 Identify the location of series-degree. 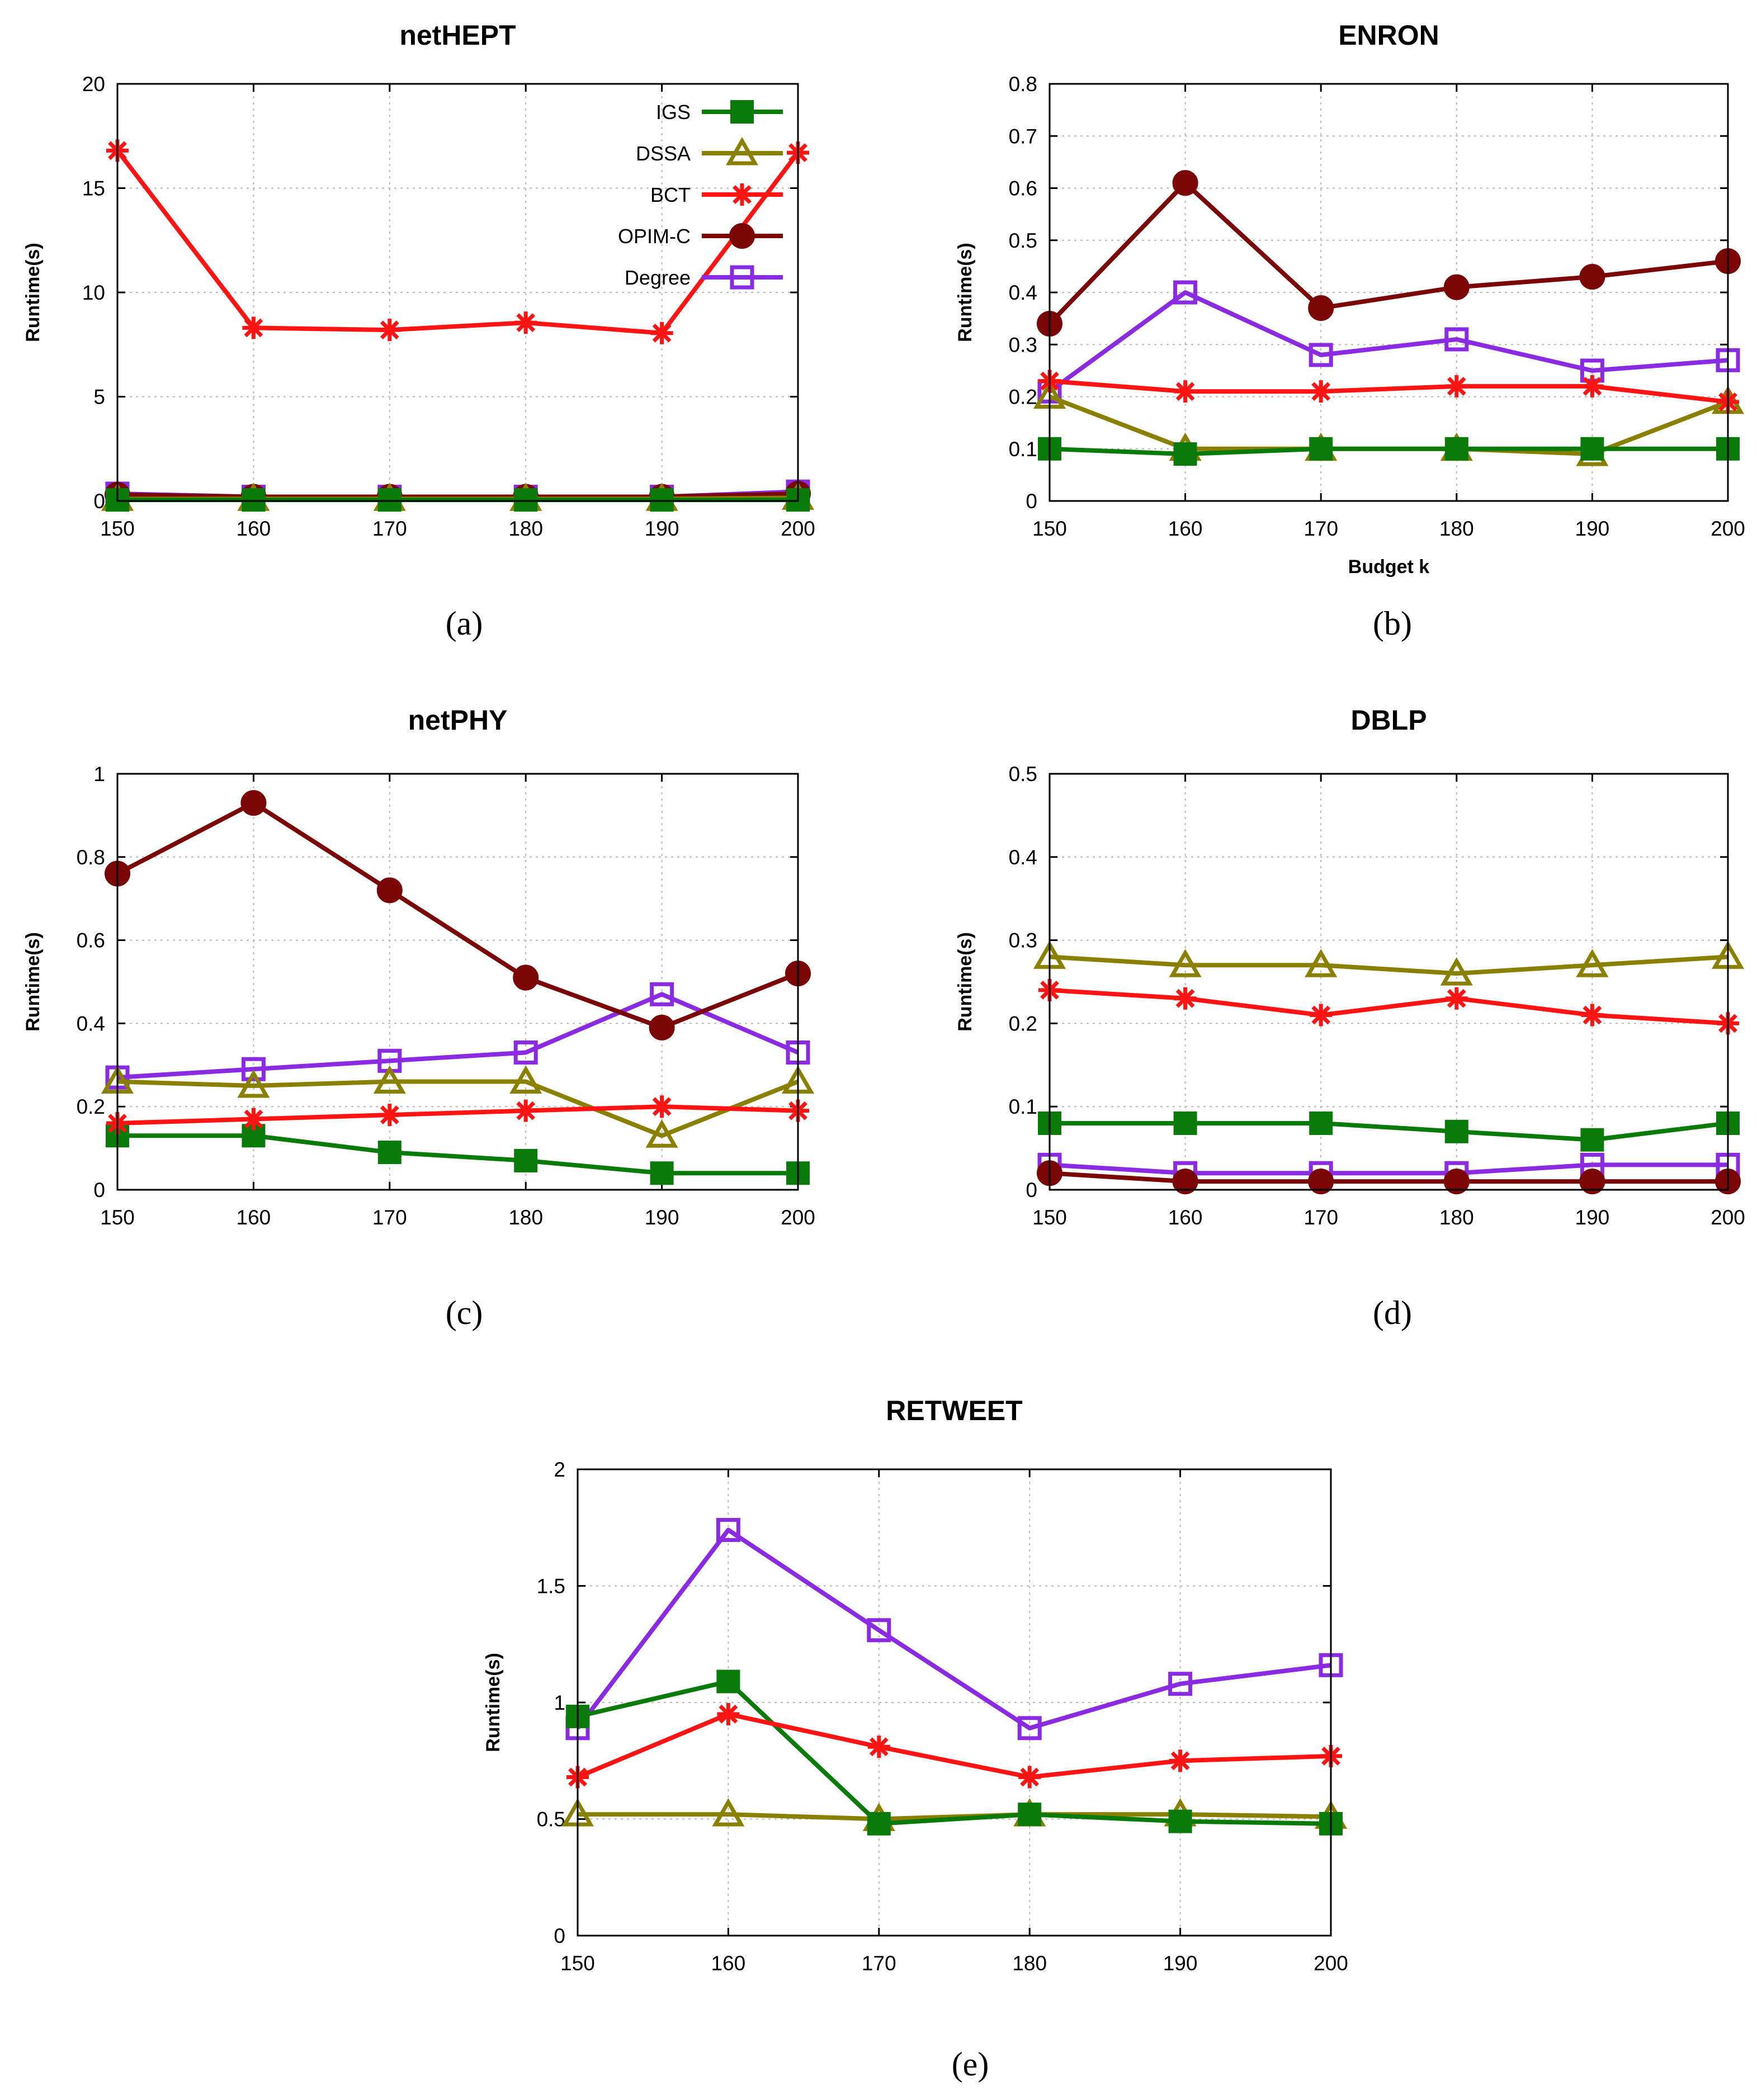
(1388, 342).